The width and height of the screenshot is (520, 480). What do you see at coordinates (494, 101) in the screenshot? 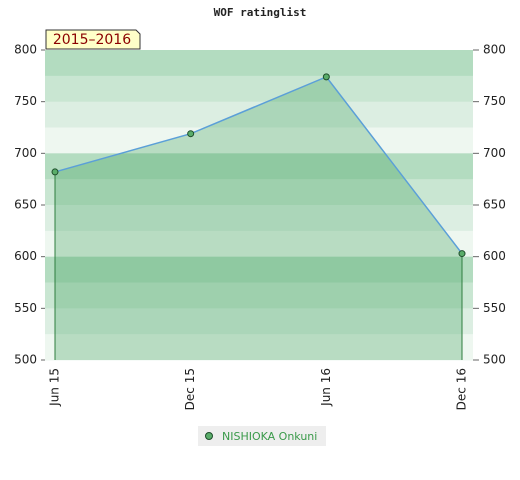
I see `y2-tick-label: 750` at bounding box center [494, 101].